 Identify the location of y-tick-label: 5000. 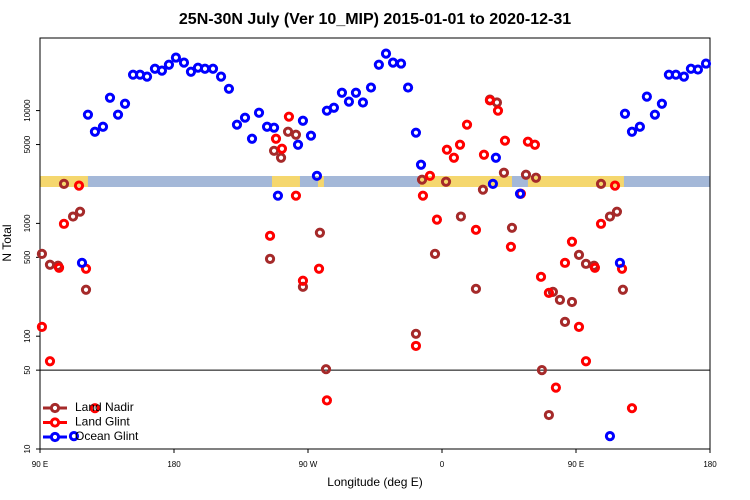
(27, 144).